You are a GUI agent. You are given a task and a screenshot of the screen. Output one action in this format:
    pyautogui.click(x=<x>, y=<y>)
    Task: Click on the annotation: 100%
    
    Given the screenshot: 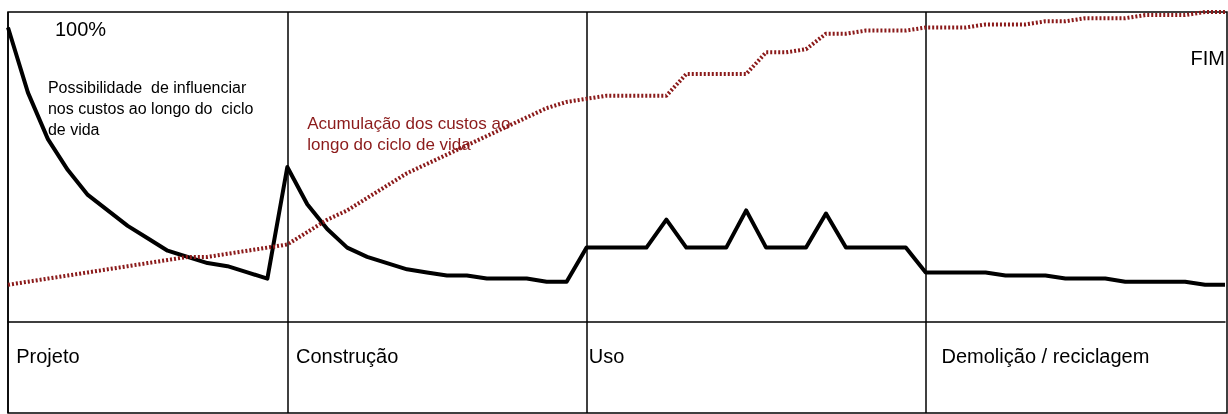 What is the action you would take?
    pyautogui.click(x=81, y=29)
    